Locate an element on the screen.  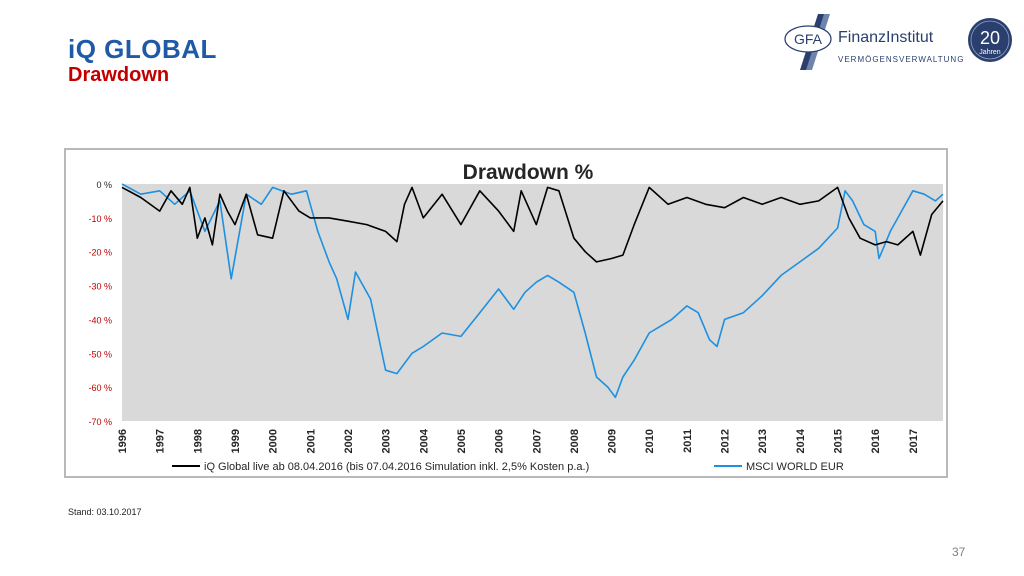
y-tick-label: -20 % is located at coordinates (100, 253).